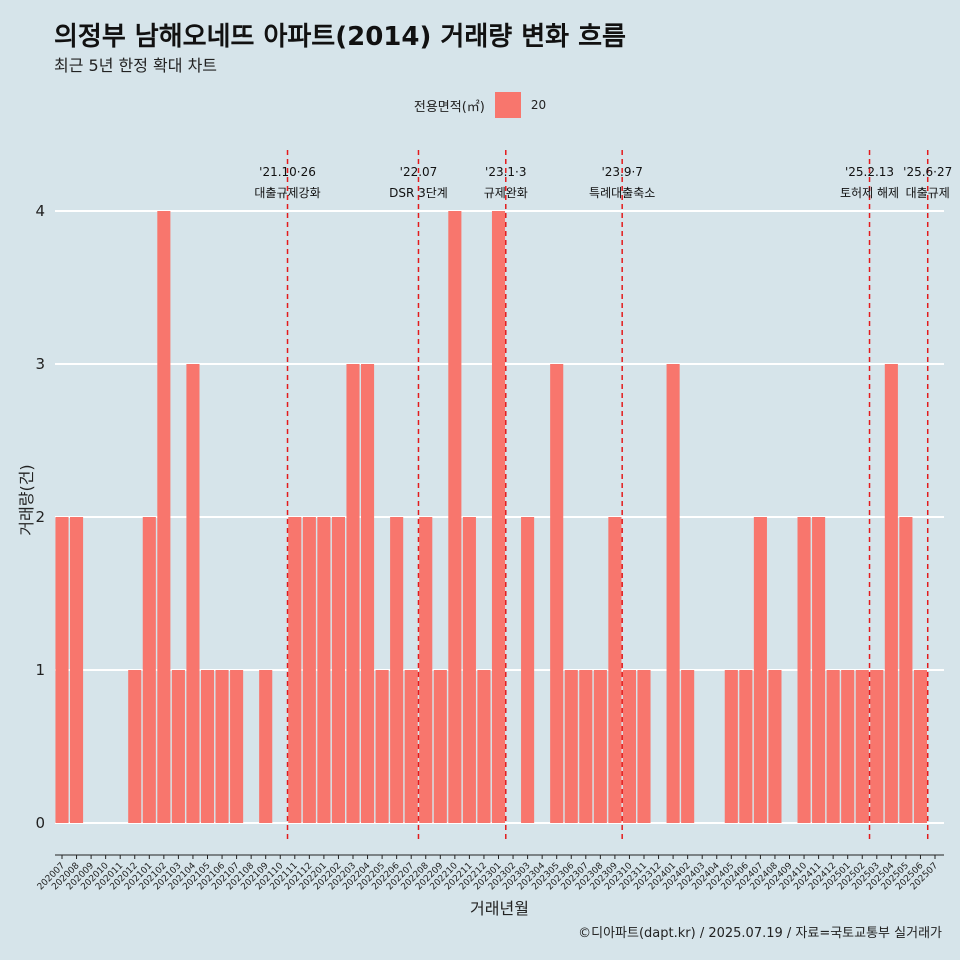 The image size is (960, 960). What do you see at coordinates (340, 37) in the screenshot?
I see `chart-title: 의정부 남해오네뜨 아파트(2014) 거래량 변화 흐름` at bounding box center [340, 37].